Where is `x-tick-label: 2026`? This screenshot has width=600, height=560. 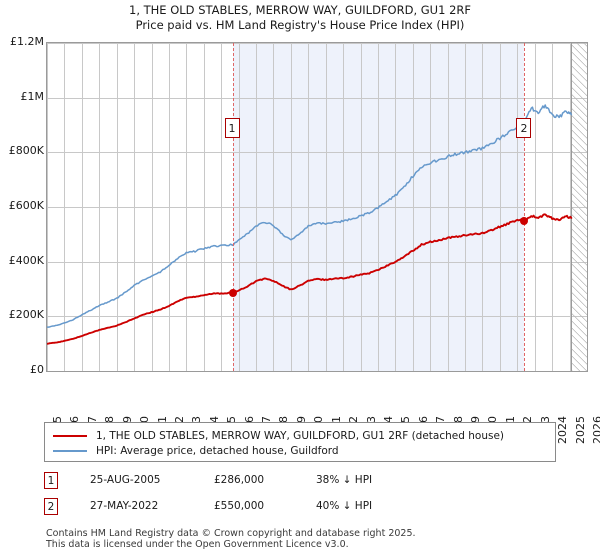
x-tick-label: 2026 is located at coordinates (595, 430).